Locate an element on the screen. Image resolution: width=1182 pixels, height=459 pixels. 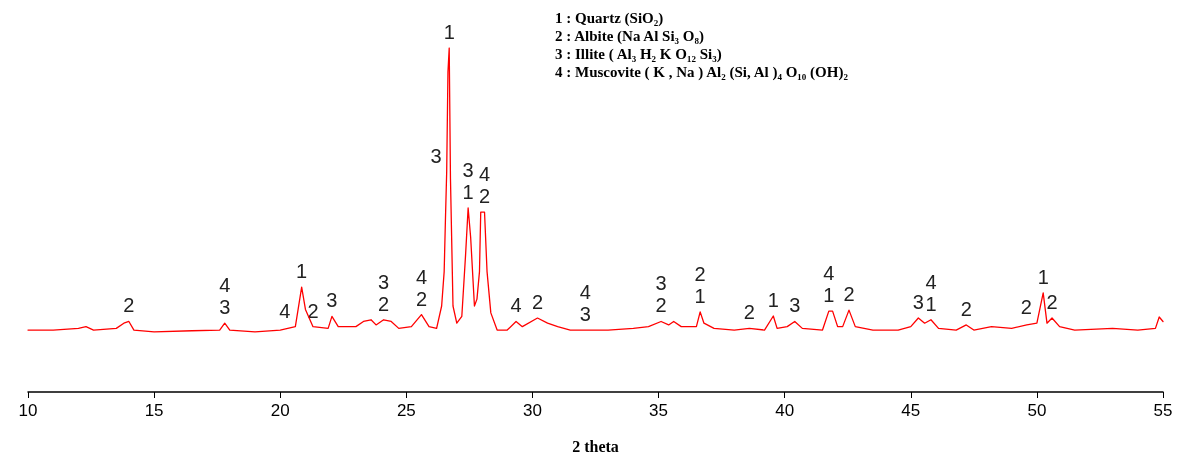
text: 1 : Quartz (SiO₂) is located at coordinates (609, 18).